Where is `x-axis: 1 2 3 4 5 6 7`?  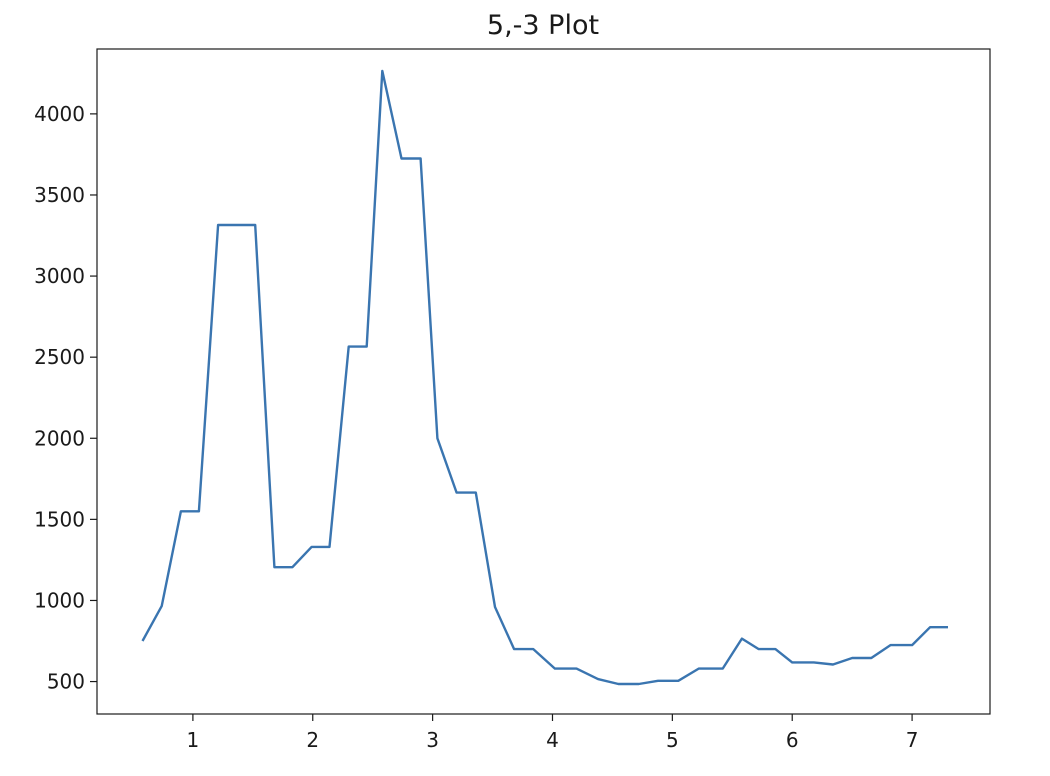 x-axis: 1 2 3 4 5 6 7 is located at coordinates (553, 733).